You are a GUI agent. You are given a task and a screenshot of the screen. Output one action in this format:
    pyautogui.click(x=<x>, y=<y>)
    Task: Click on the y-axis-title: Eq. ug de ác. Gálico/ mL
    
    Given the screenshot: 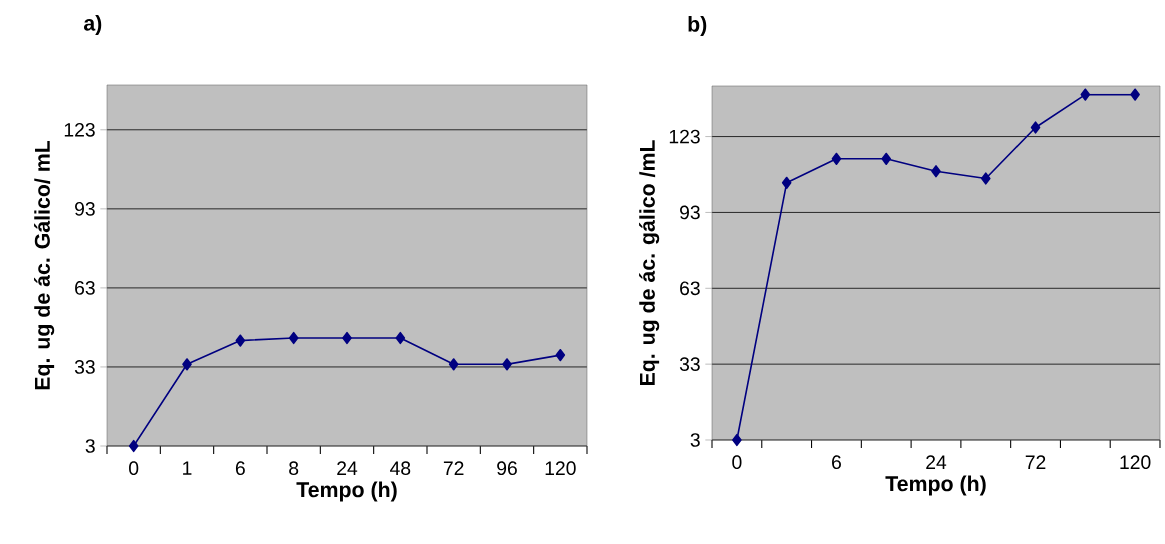 What is the action you would take?
    pyautogui.click(x=44, y=265)
    